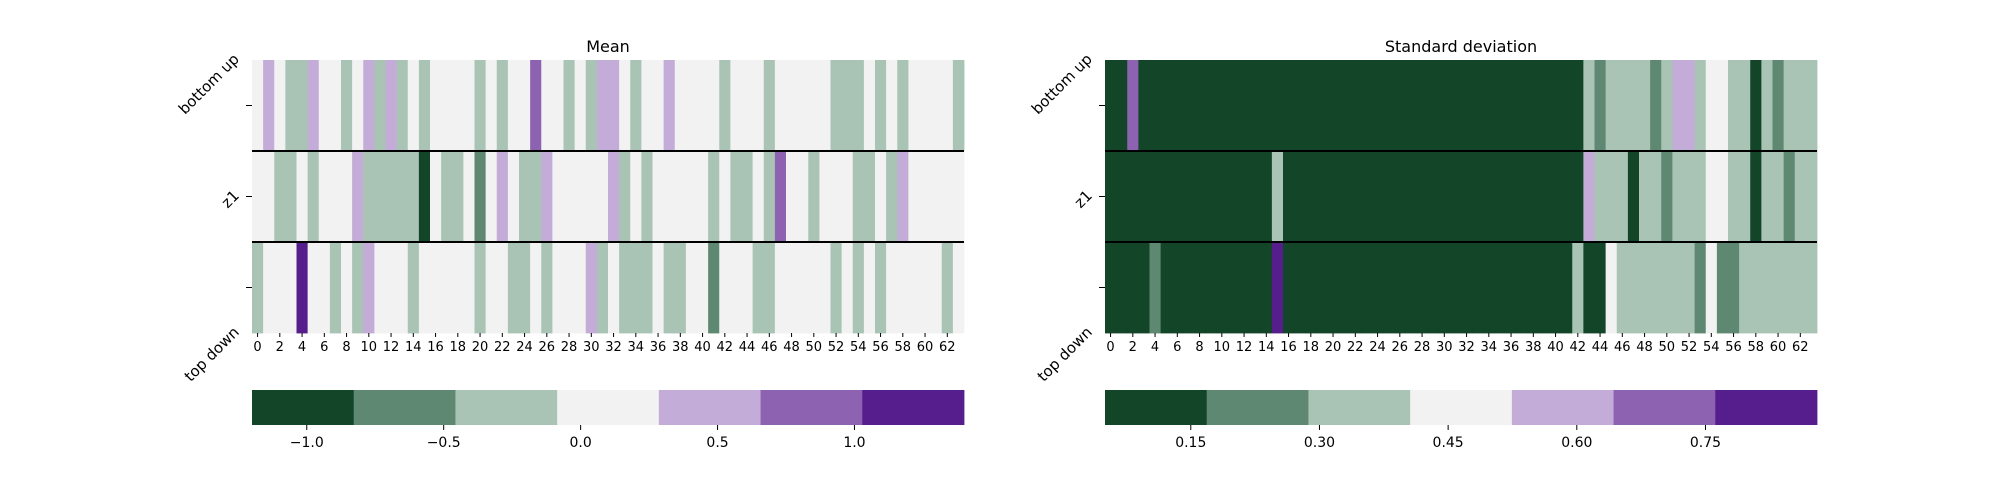 The height and width of the screenshot is (504, 2000). What do you see at coordinates (913, 407) in the screenshot?
I see `colorbar-segment` at bounding box center [913, 407].